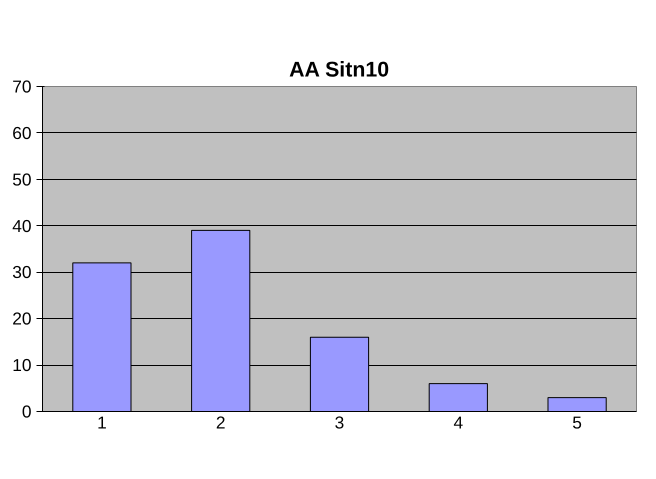 The image size is (656, 479). I want to click on chart-title: AA Sitn10, so click(339, 70).